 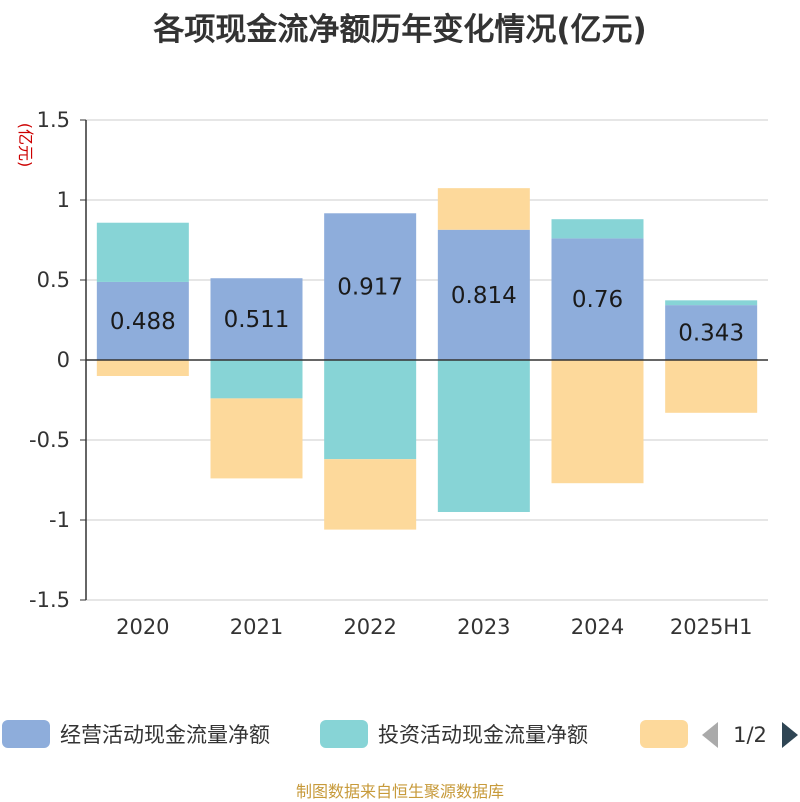 I want to click on legend-item: 投资活动现金流量净额, so click(x=454, y=734).